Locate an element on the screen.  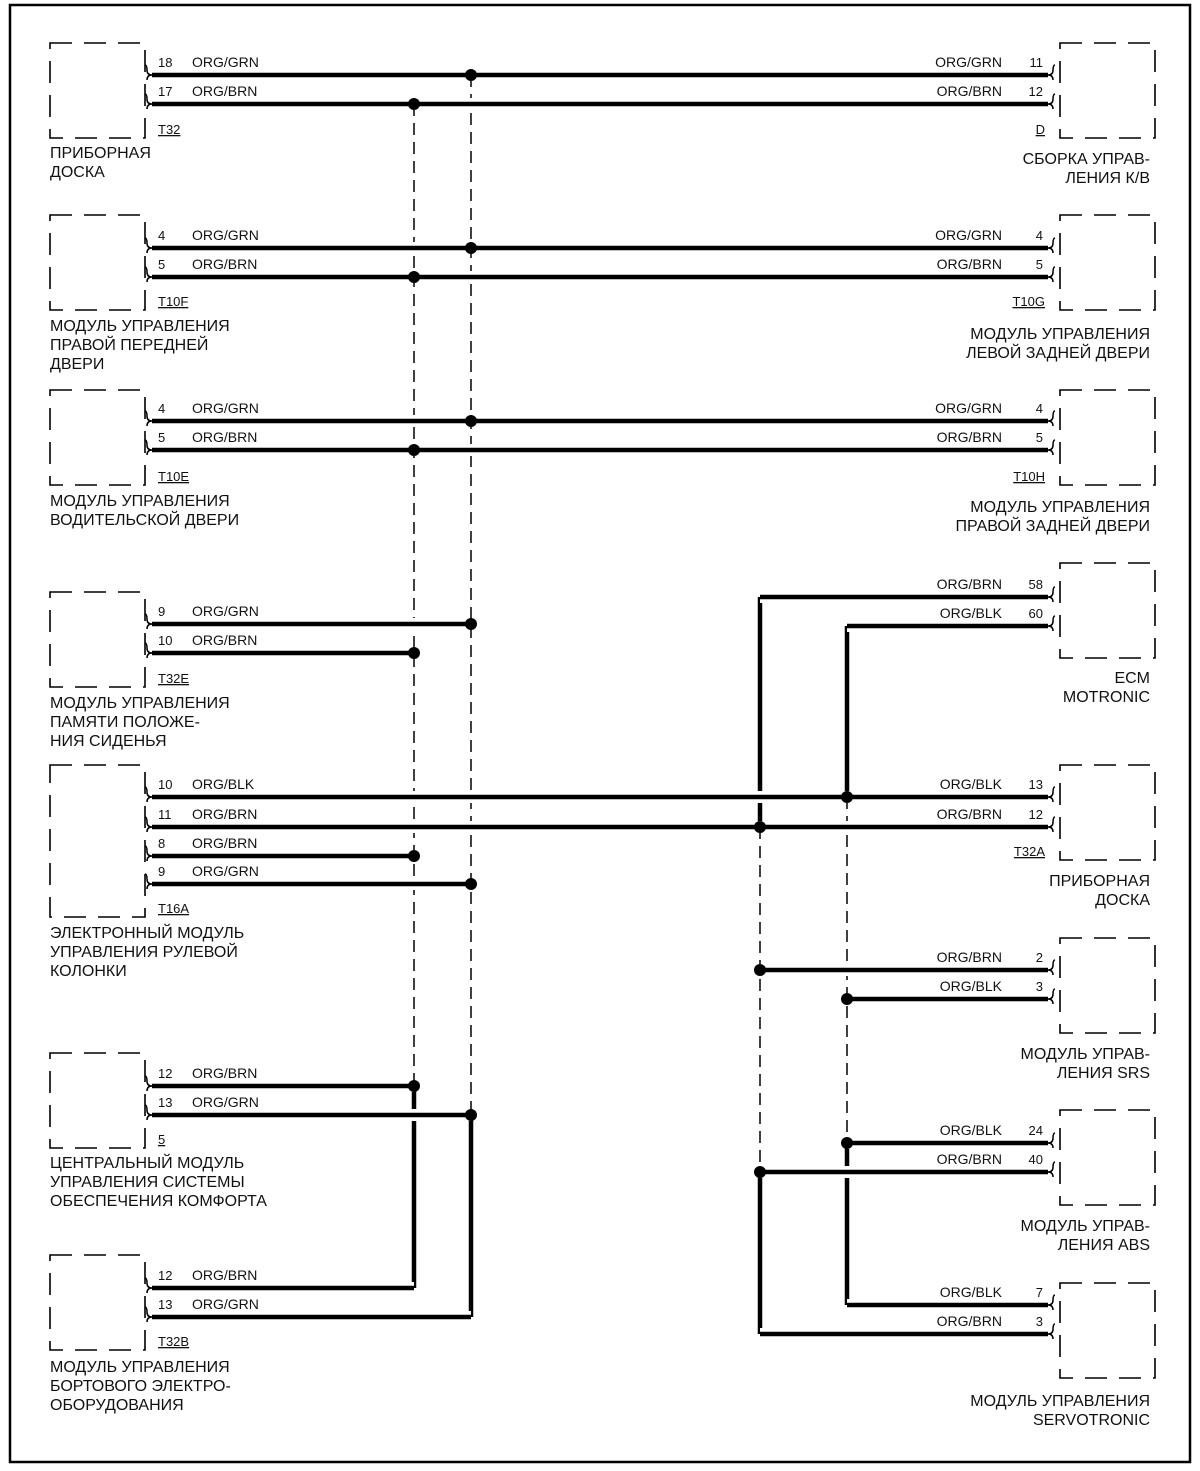
pin-number: 40 is located at coordinates (1036, 1159).